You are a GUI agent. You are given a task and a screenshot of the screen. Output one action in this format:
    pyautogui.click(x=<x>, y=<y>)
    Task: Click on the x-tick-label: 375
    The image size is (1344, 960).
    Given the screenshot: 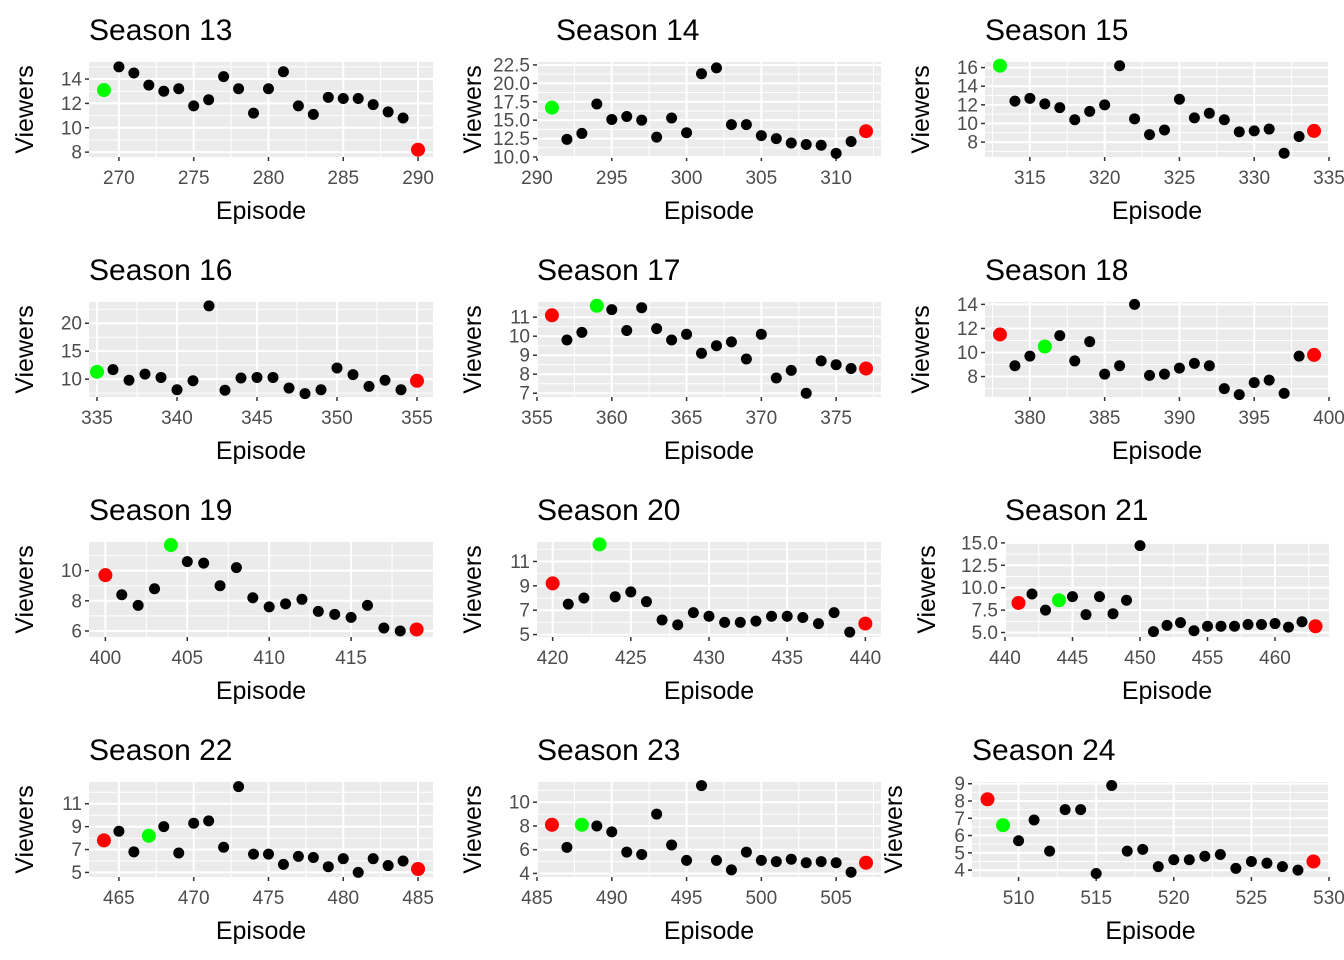 What is the action you would take?
    pyautogui.click(x=836, y=418)
    